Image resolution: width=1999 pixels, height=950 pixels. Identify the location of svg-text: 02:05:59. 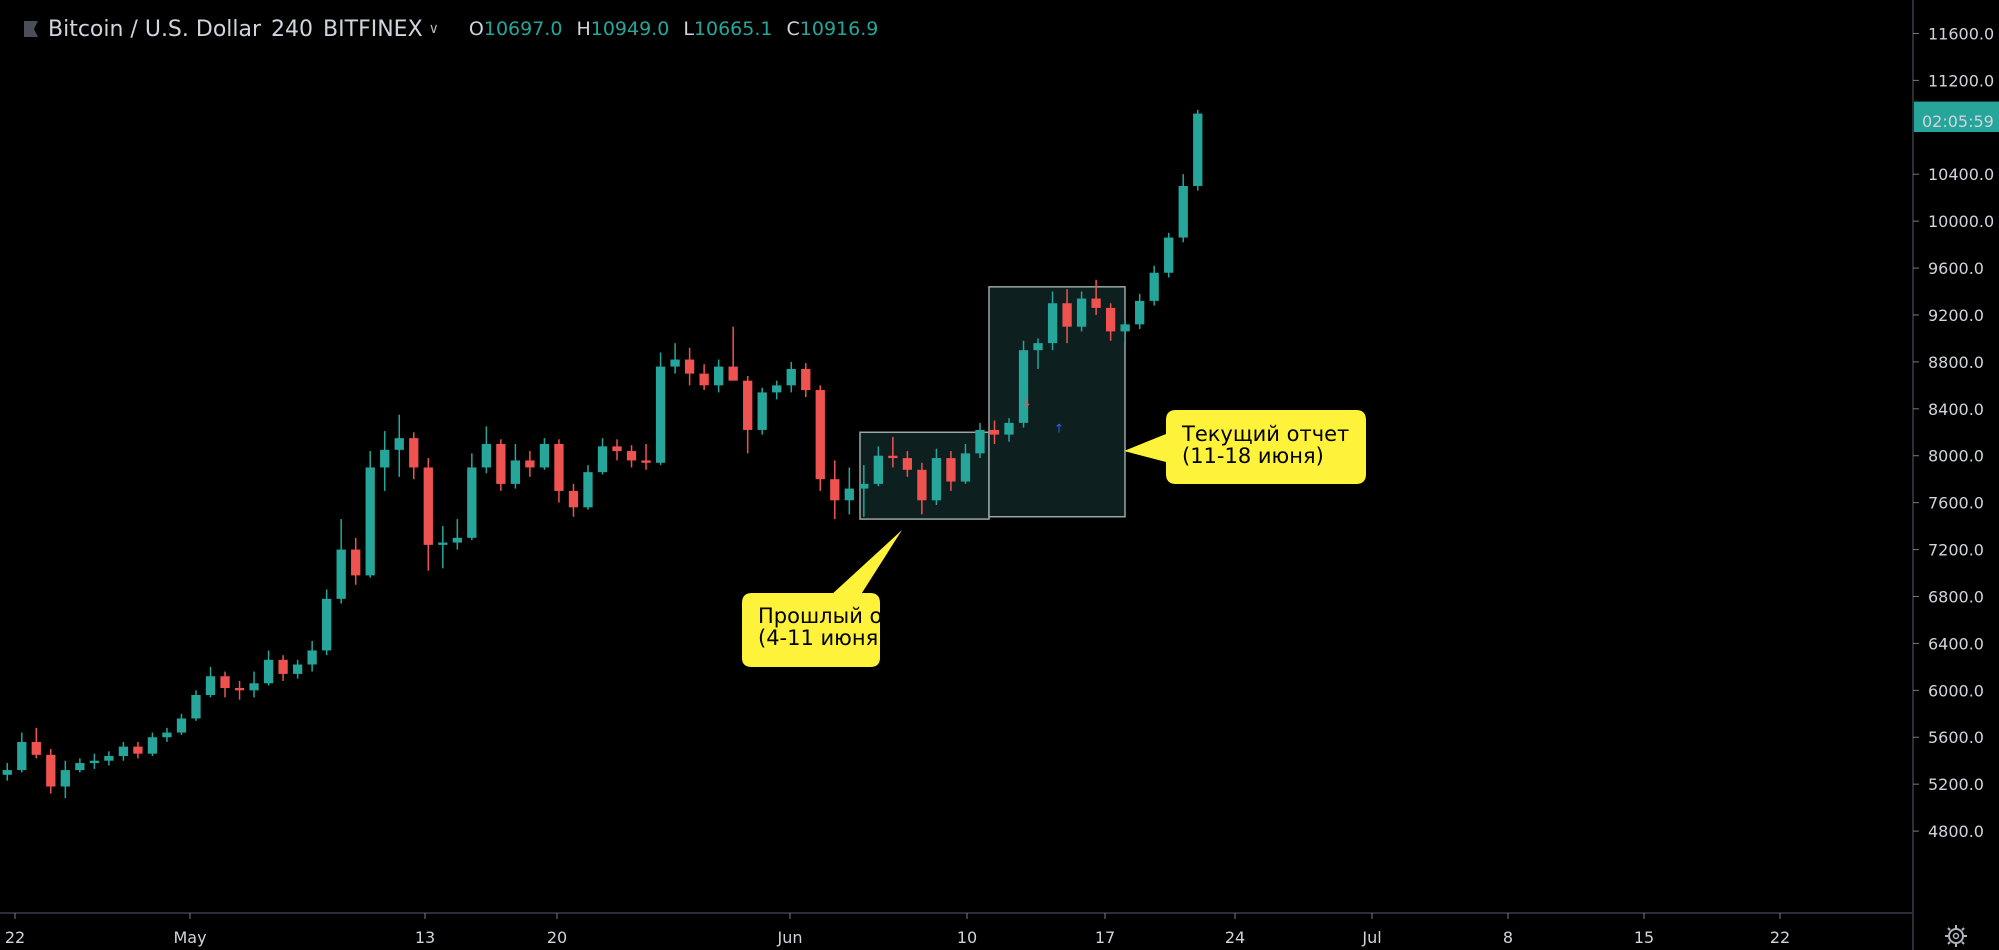
(1958, 121).